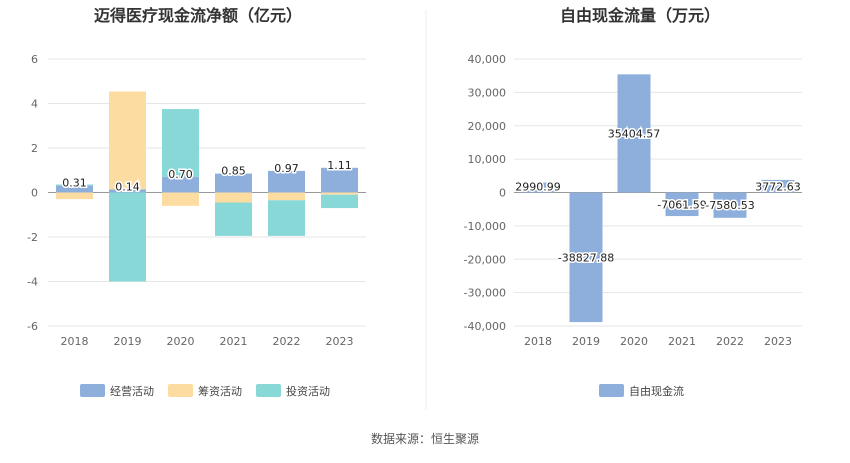 The width and height of the screenshot is (850, 463). What do you see at coordinates (487, 59) in the screenshot?
I see `y-tick-label: 40,000` at bounding box center [487, 59].